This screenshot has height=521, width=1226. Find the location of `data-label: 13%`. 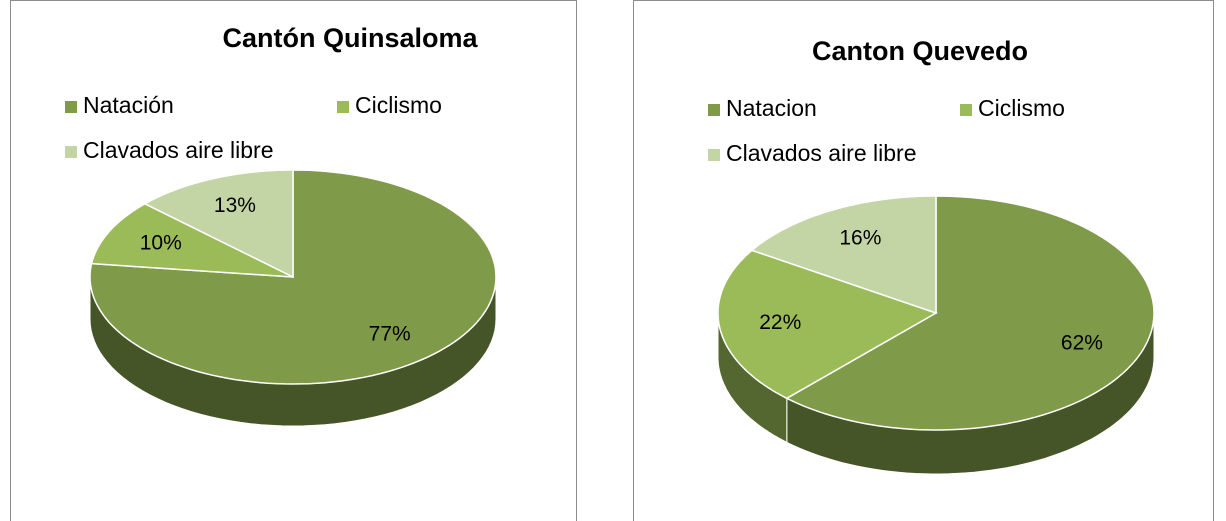

data-label: 13% is located at coordinates (235, 205).